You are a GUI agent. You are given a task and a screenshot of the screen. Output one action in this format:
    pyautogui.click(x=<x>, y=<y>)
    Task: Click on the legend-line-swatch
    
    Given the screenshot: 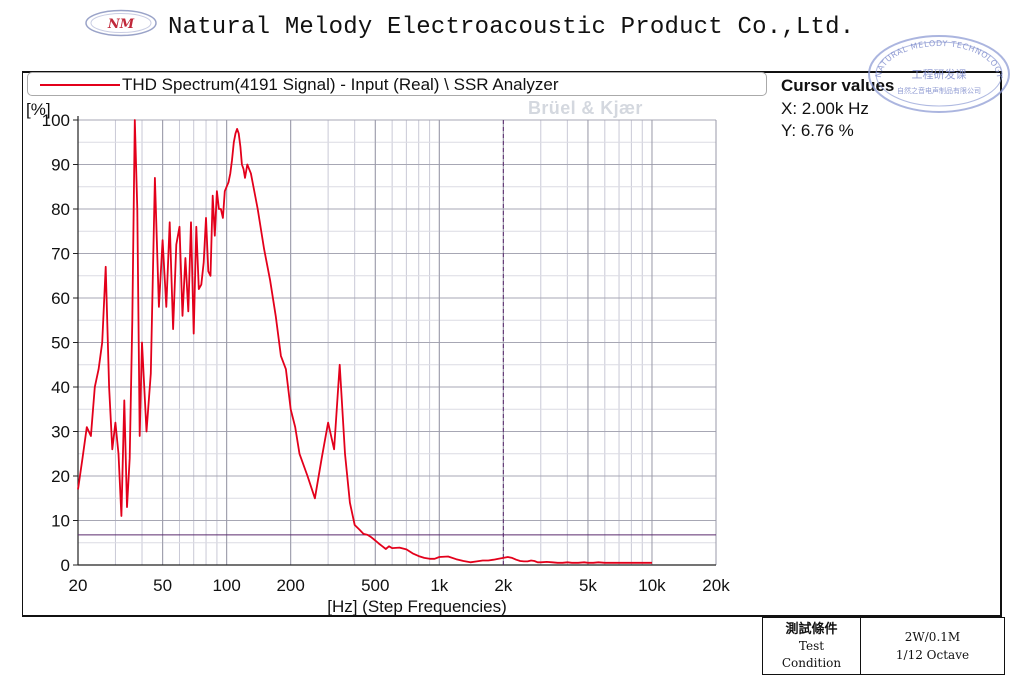 What is the action you would take?
    pyautogui.click(x=80, y=85)
    